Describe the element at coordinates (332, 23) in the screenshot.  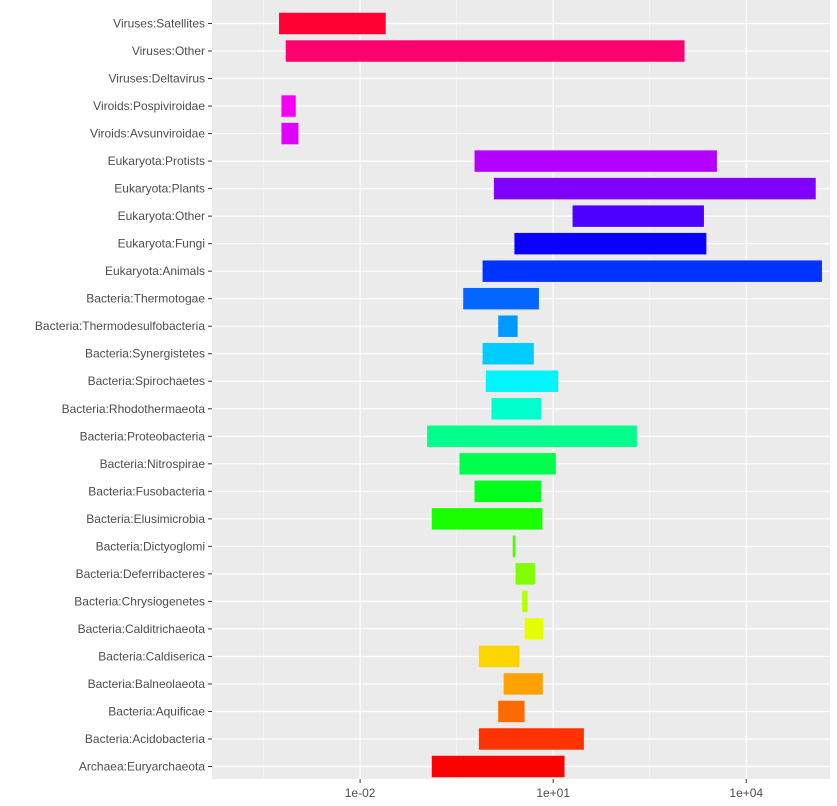
I see `bar-viruses-satellites` at that location.